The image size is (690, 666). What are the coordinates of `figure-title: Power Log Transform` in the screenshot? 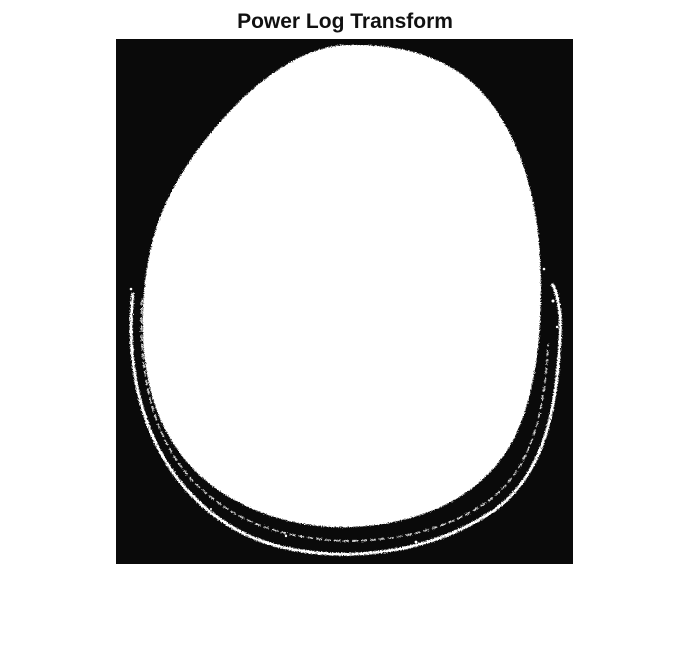 It's located at (345, 21).